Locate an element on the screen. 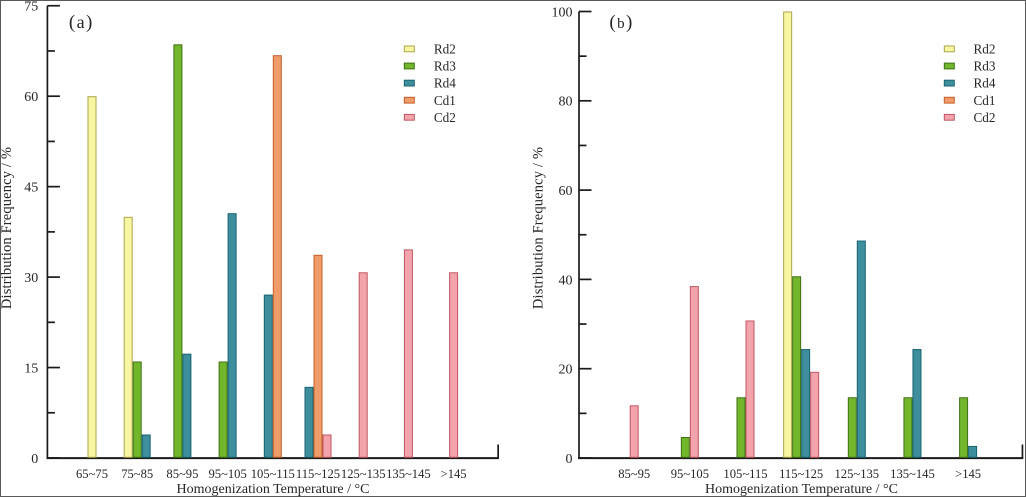 This screenshot has width=1026, height=497. svg-text: (b) is located at coordinates (621, 22).